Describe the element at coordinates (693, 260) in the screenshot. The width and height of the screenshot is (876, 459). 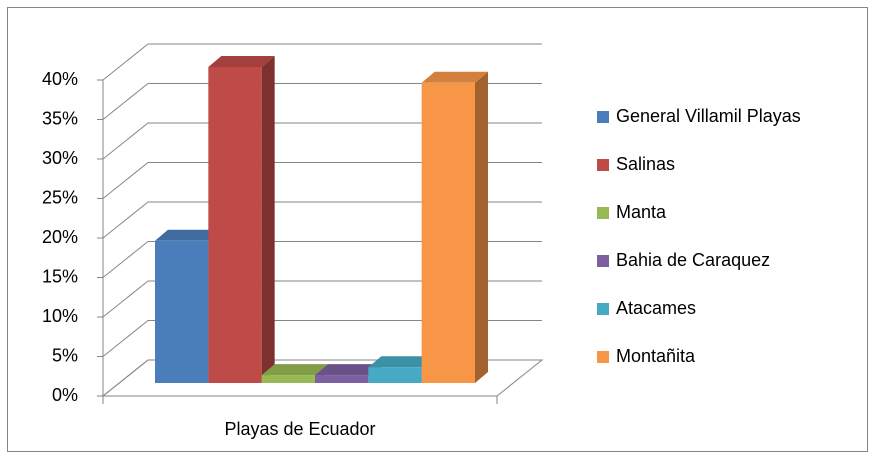
I see `legend-label: Bahia de Caraquez` at that location.